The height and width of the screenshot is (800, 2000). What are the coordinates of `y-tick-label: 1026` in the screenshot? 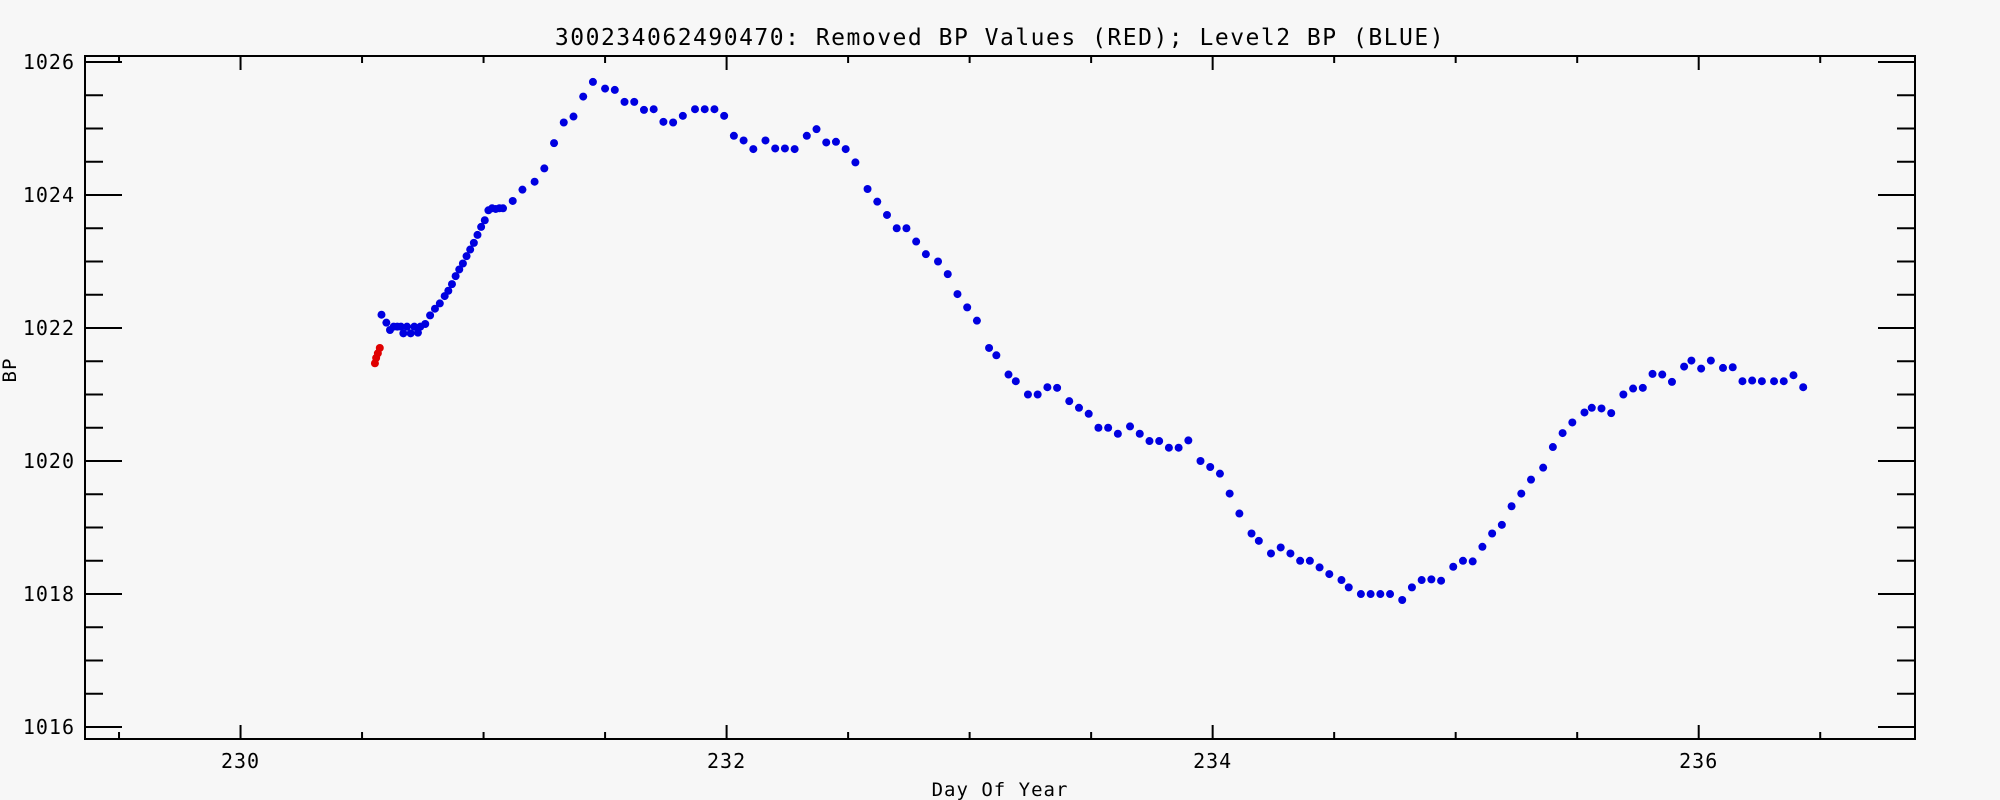 It's located at (49, 62).